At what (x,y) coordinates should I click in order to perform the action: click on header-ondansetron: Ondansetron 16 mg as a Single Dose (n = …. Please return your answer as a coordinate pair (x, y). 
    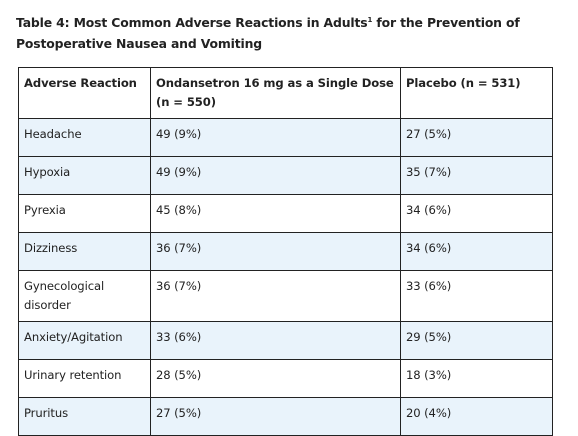
    Looking at the image, I should click on (275, 93).